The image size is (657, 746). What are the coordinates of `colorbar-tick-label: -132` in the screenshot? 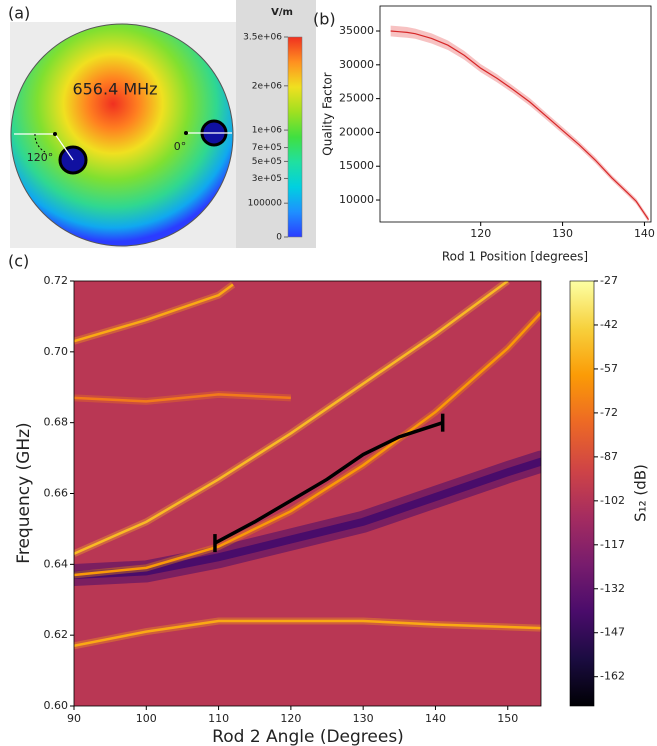 It's located at (612, 588).